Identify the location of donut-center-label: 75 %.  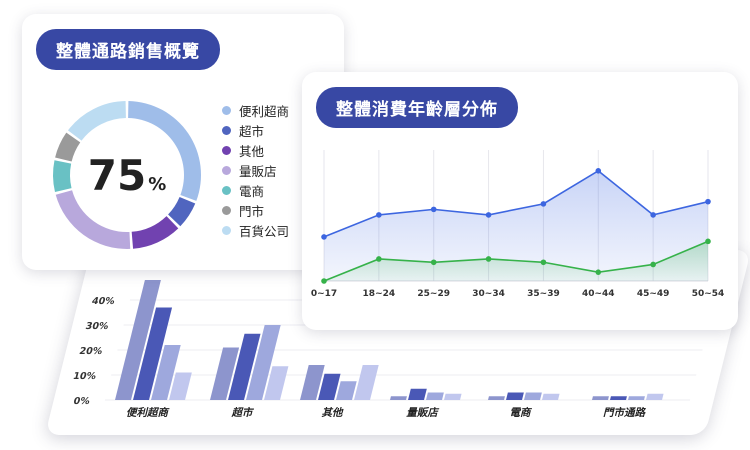
(127, 175).